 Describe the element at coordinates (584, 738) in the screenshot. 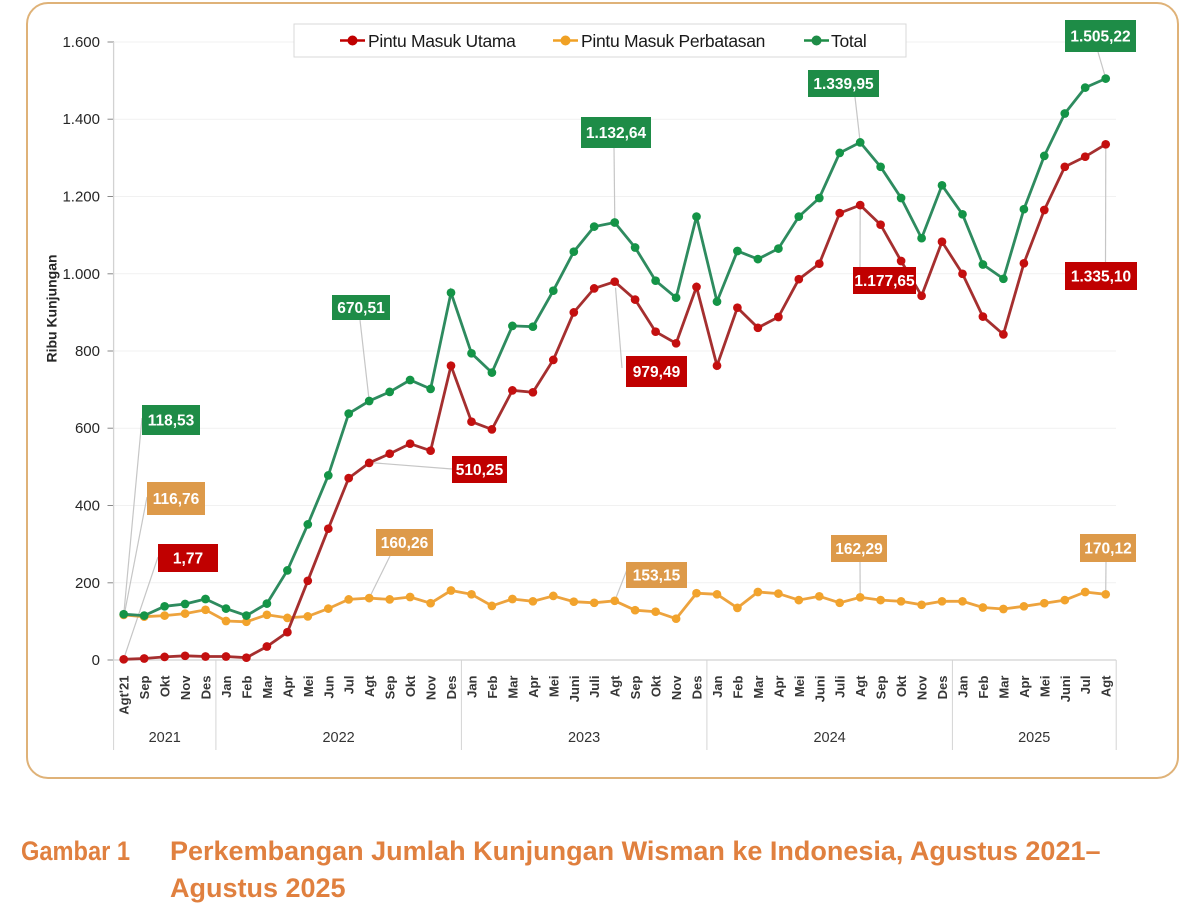

I see `svg-text: 2023` at that location.